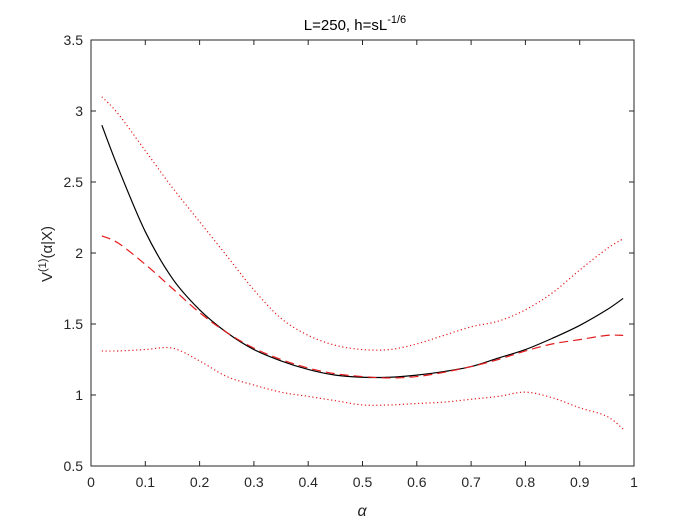 The width and height of the screenshot is (700, 525). I want to click on x-axis-label: α, so click(362, 511).